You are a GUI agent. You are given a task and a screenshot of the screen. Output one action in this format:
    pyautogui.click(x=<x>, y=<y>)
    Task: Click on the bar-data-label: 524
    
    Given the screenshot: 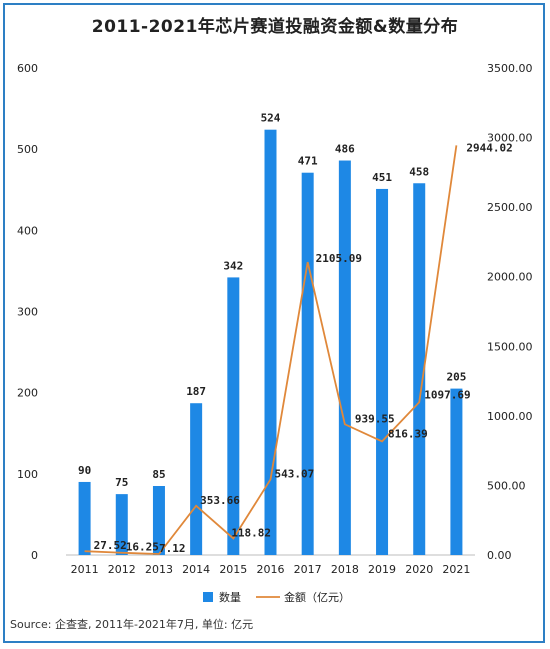 What is the action you would take?
    pyautogui.click(x=271, y=118)
    